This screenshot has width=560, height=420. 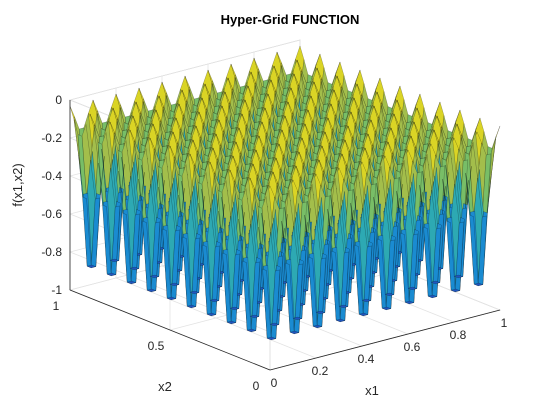 I want to click on z-tick-label: -0.6, so click(x=51, y=214).